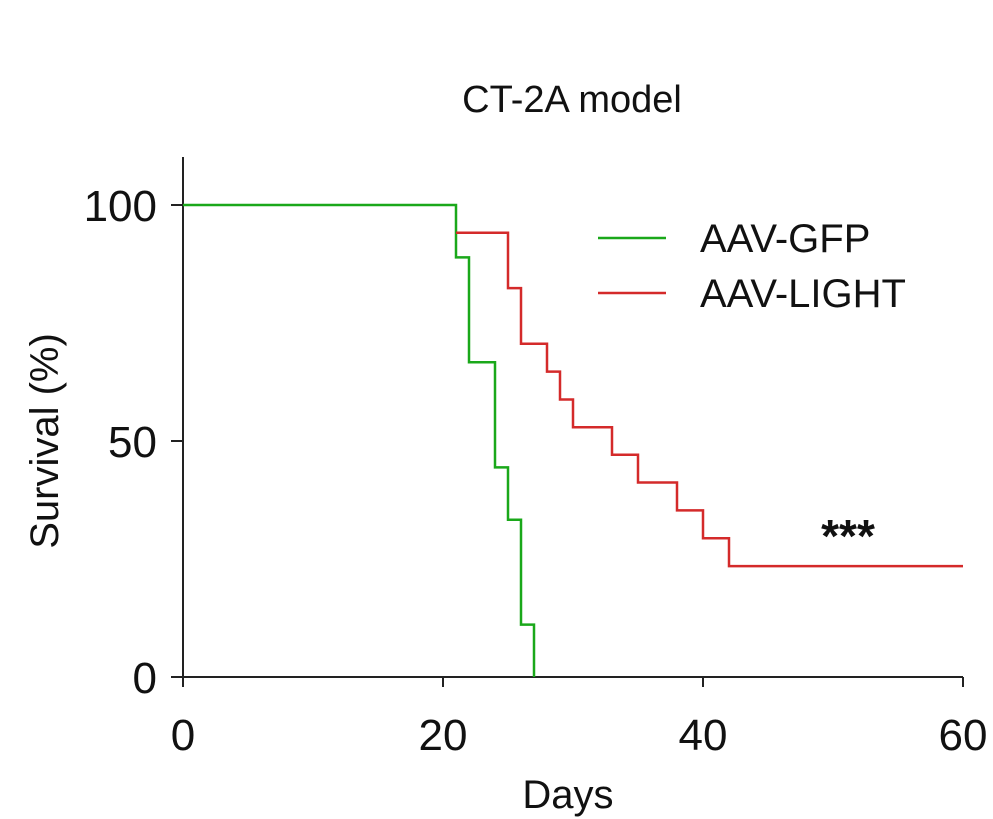 This screenshot has width=993, height=819. Describe the element at coordinates (703, 735) in the screenshot. I see `x-tick-label: 40` at that location.